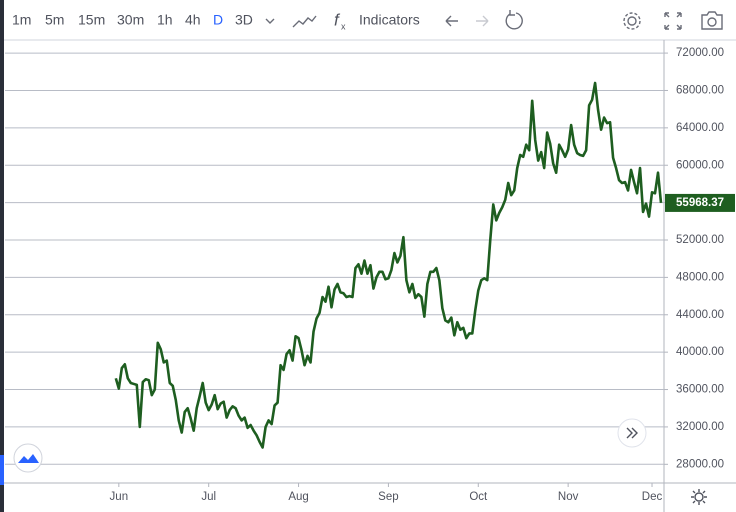 This screenshot has width=736, height=512. Describe the element at coordinates (165, 20) in the screenshot. I see `interval-button: 1h` at that location.